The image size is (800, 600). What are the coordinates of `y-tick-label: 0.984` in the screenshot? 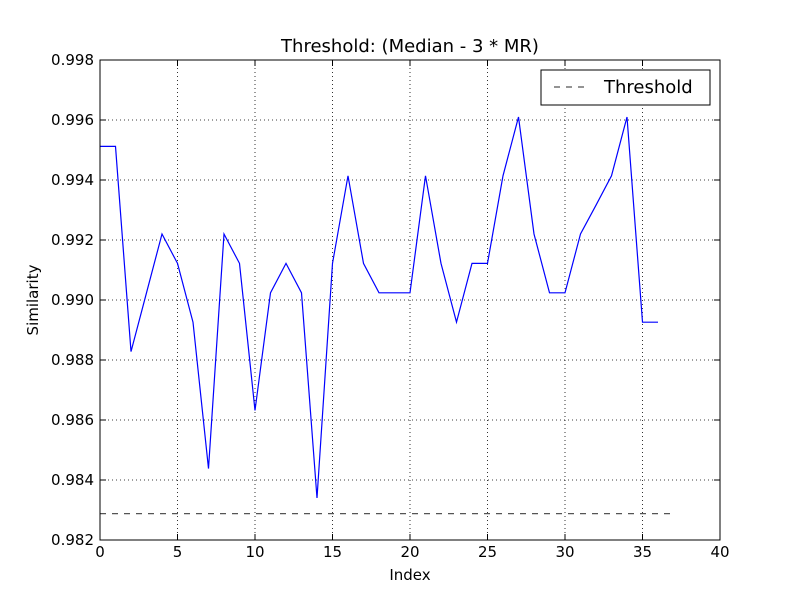 It's located at (72, 480).